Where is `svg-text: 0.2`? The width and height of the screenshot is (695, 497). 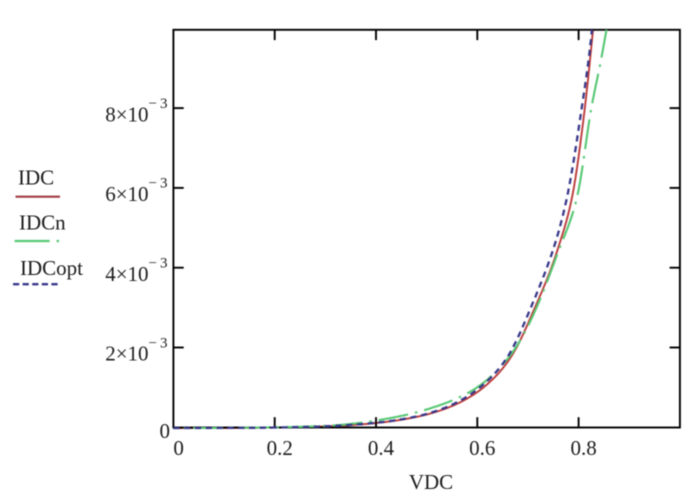 svg-text: 0.2 is located at coordinates (280, 448).